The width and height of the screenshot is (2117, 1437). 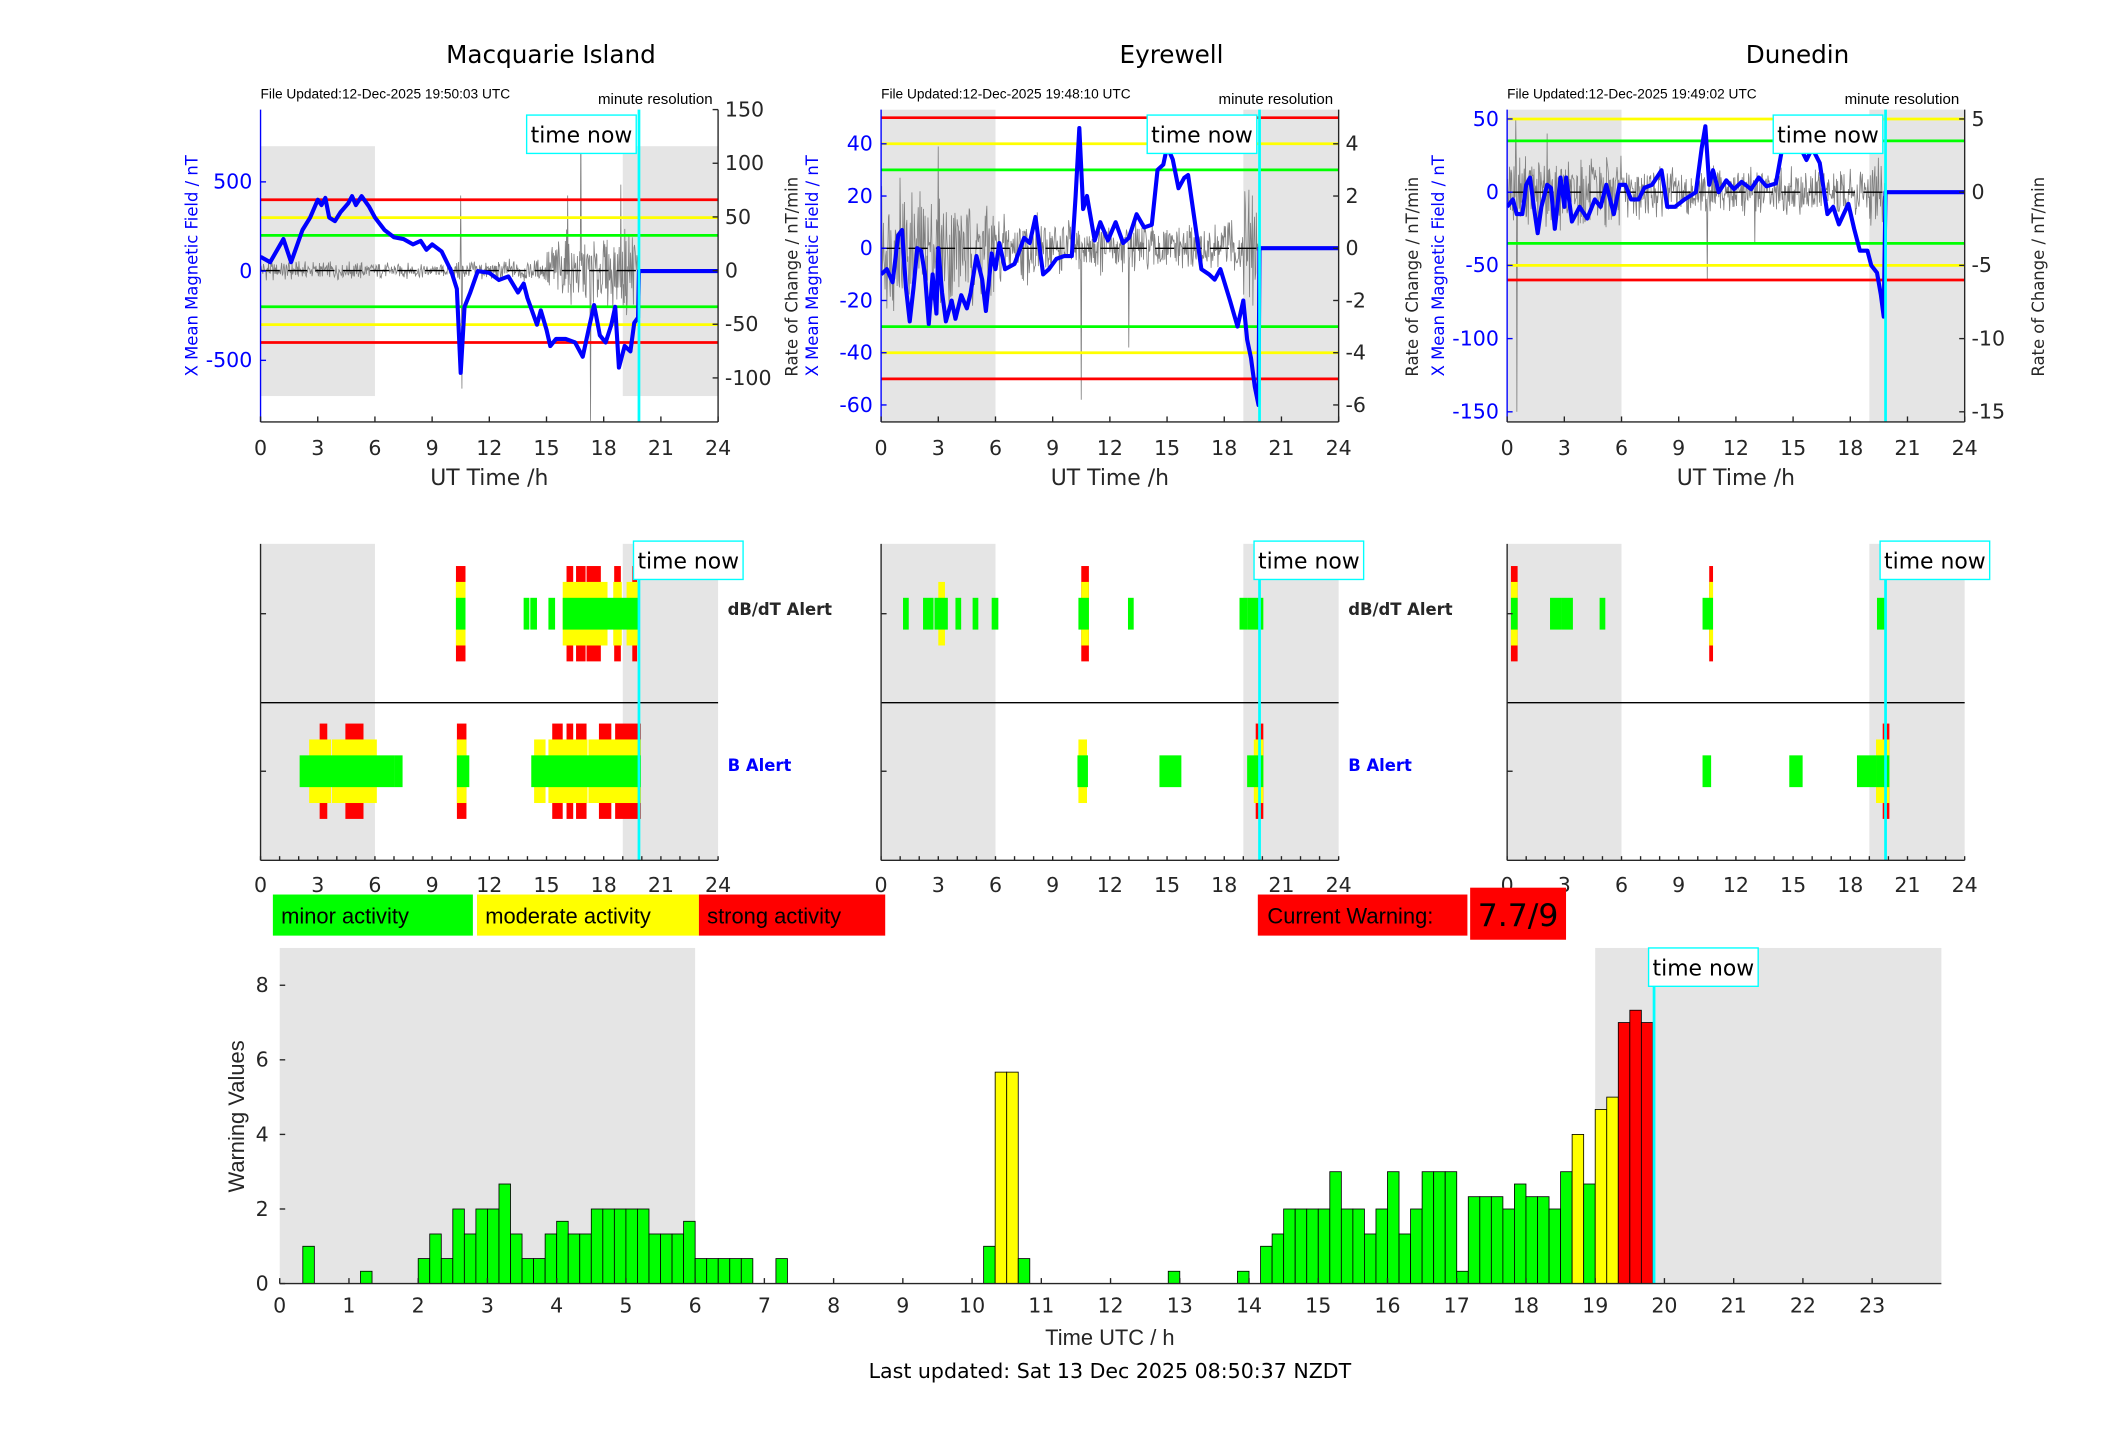 I want to click on alert-x-tick-label: 12, so click(x=1110, y=885).